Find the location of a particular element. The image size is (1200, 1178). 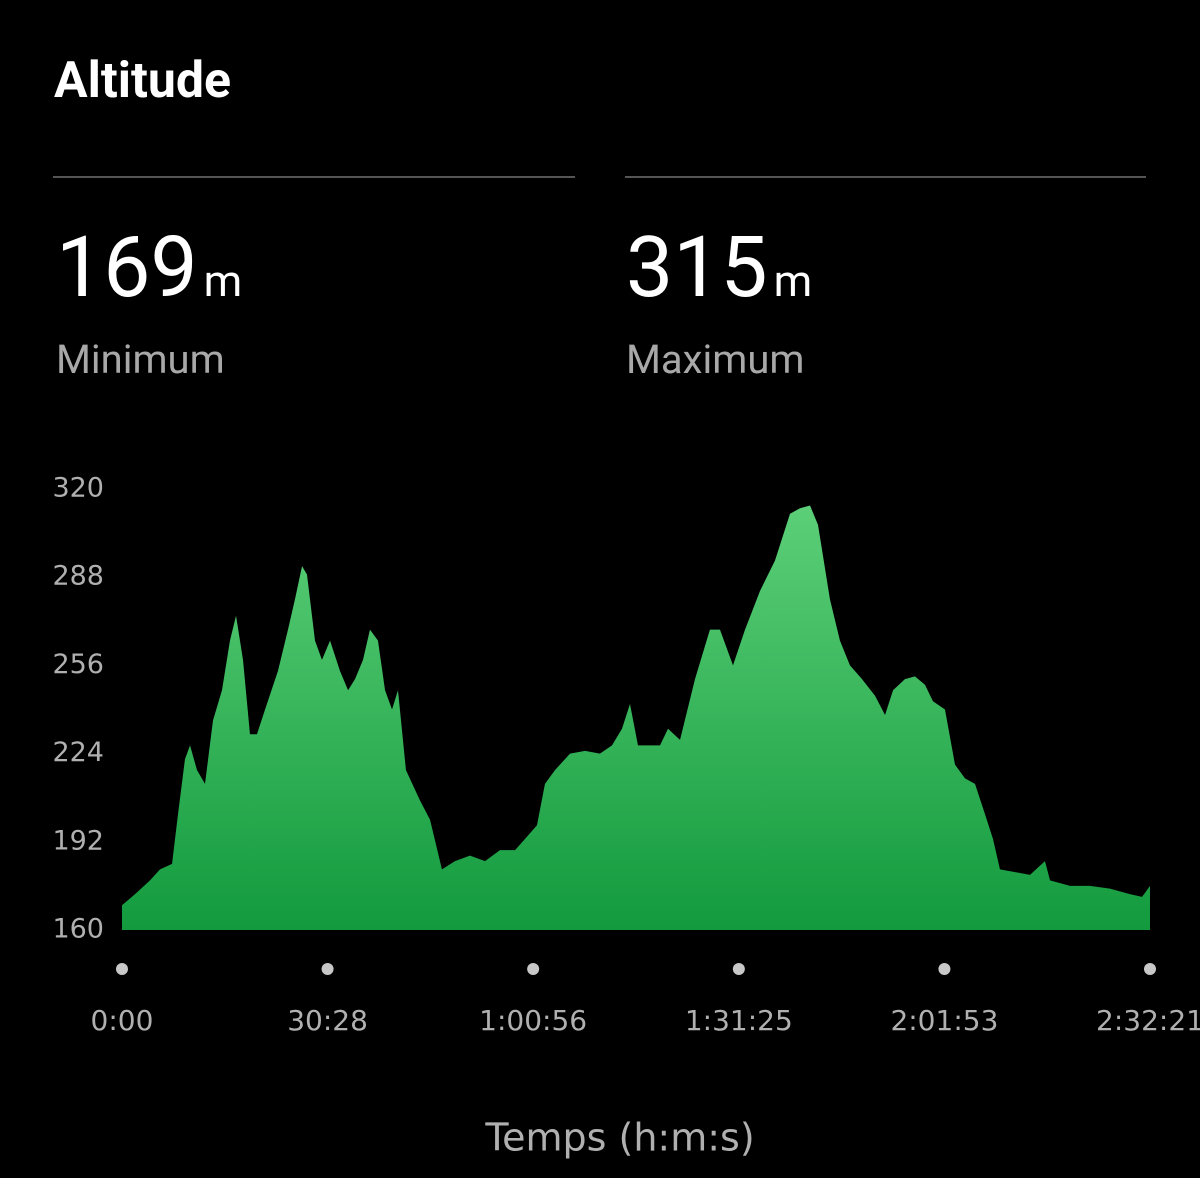

x-axis-title: Temps (h:m:s) is located at coordinates (619, 1138).